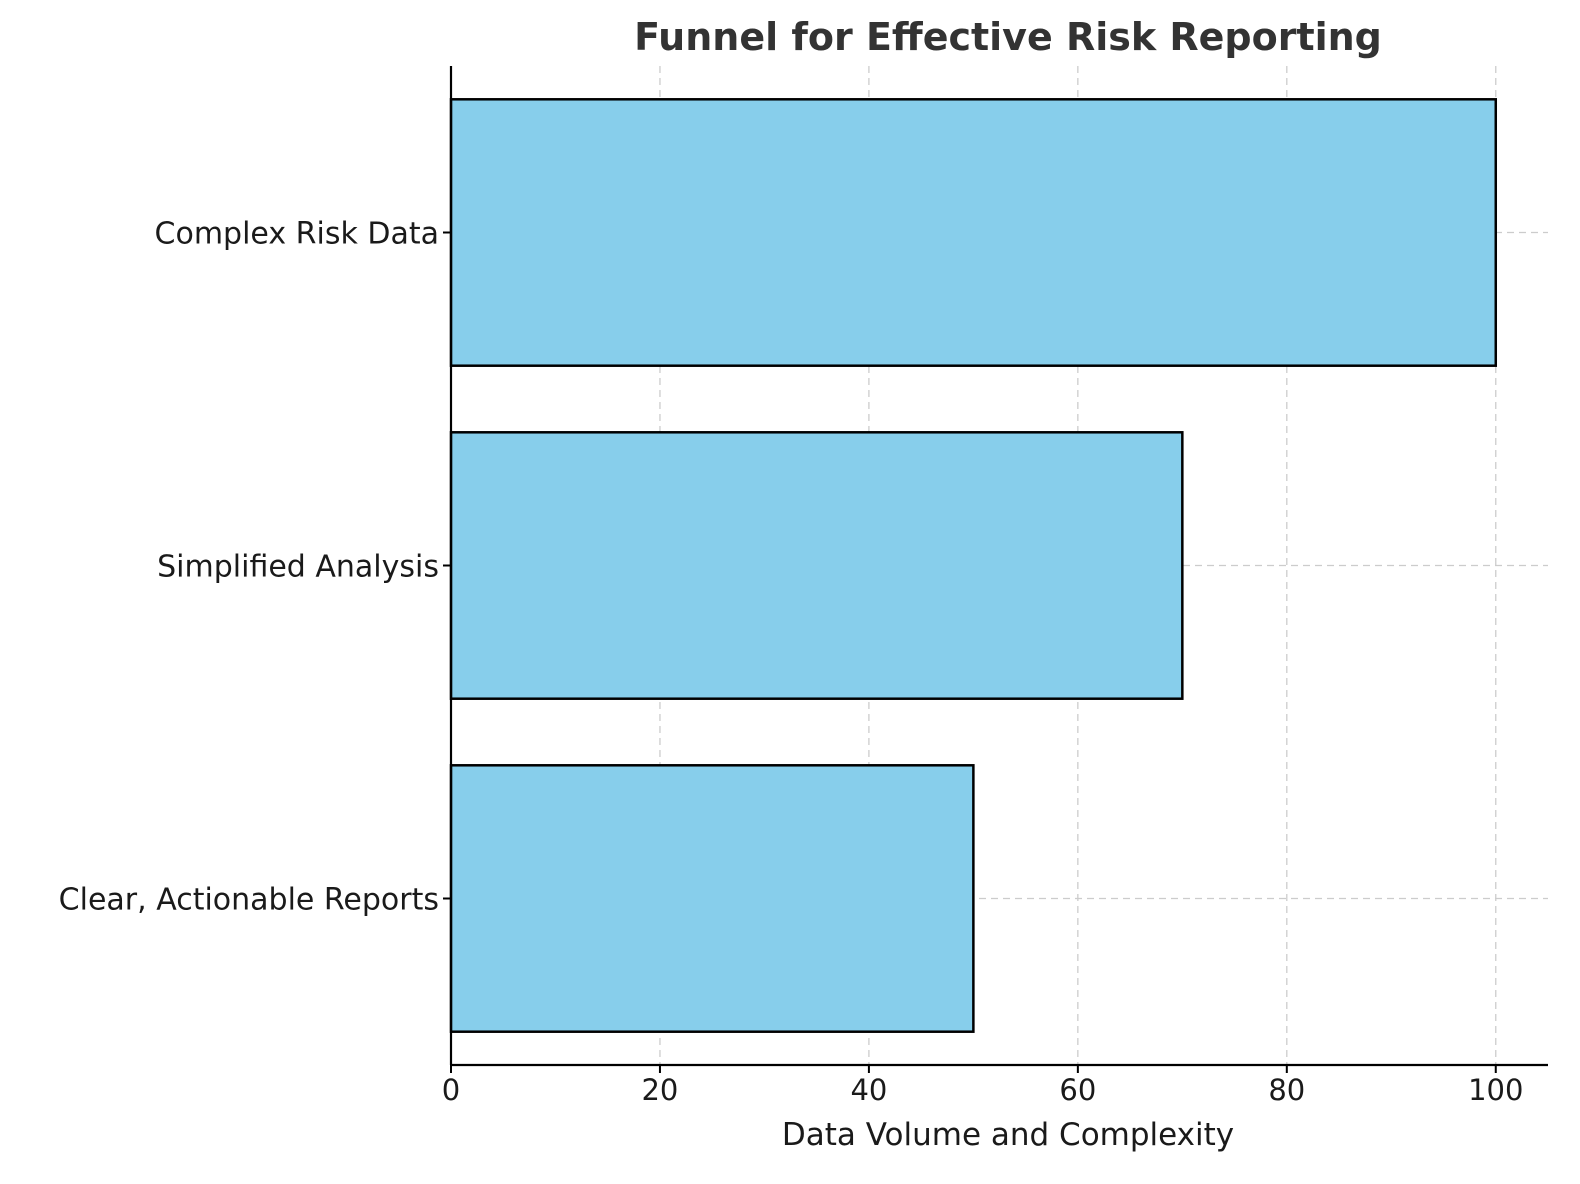 Image resolution: width=1580 pixels, height=1184 pixels. What do you see at coordinates (451, 1090) in the screenshot?
I see `x-tick-label: 0` at bounding box center [451, 1090].